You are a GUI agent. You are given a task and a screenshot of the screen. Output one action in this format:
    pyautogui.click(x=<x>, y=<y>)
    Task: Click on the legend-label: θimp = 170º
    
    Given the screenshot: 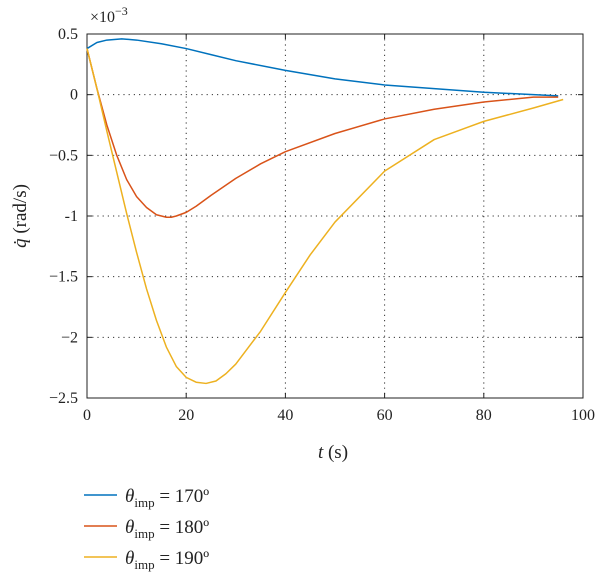 What is the action you would take?
    pyautogui.click(x=167, y=498)
    